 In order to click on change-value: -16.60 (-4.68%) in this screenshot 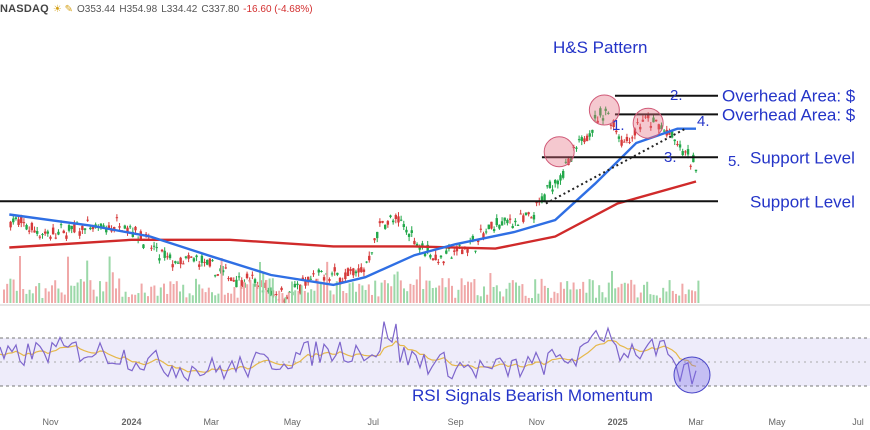, I will do `click(278, 9)`.